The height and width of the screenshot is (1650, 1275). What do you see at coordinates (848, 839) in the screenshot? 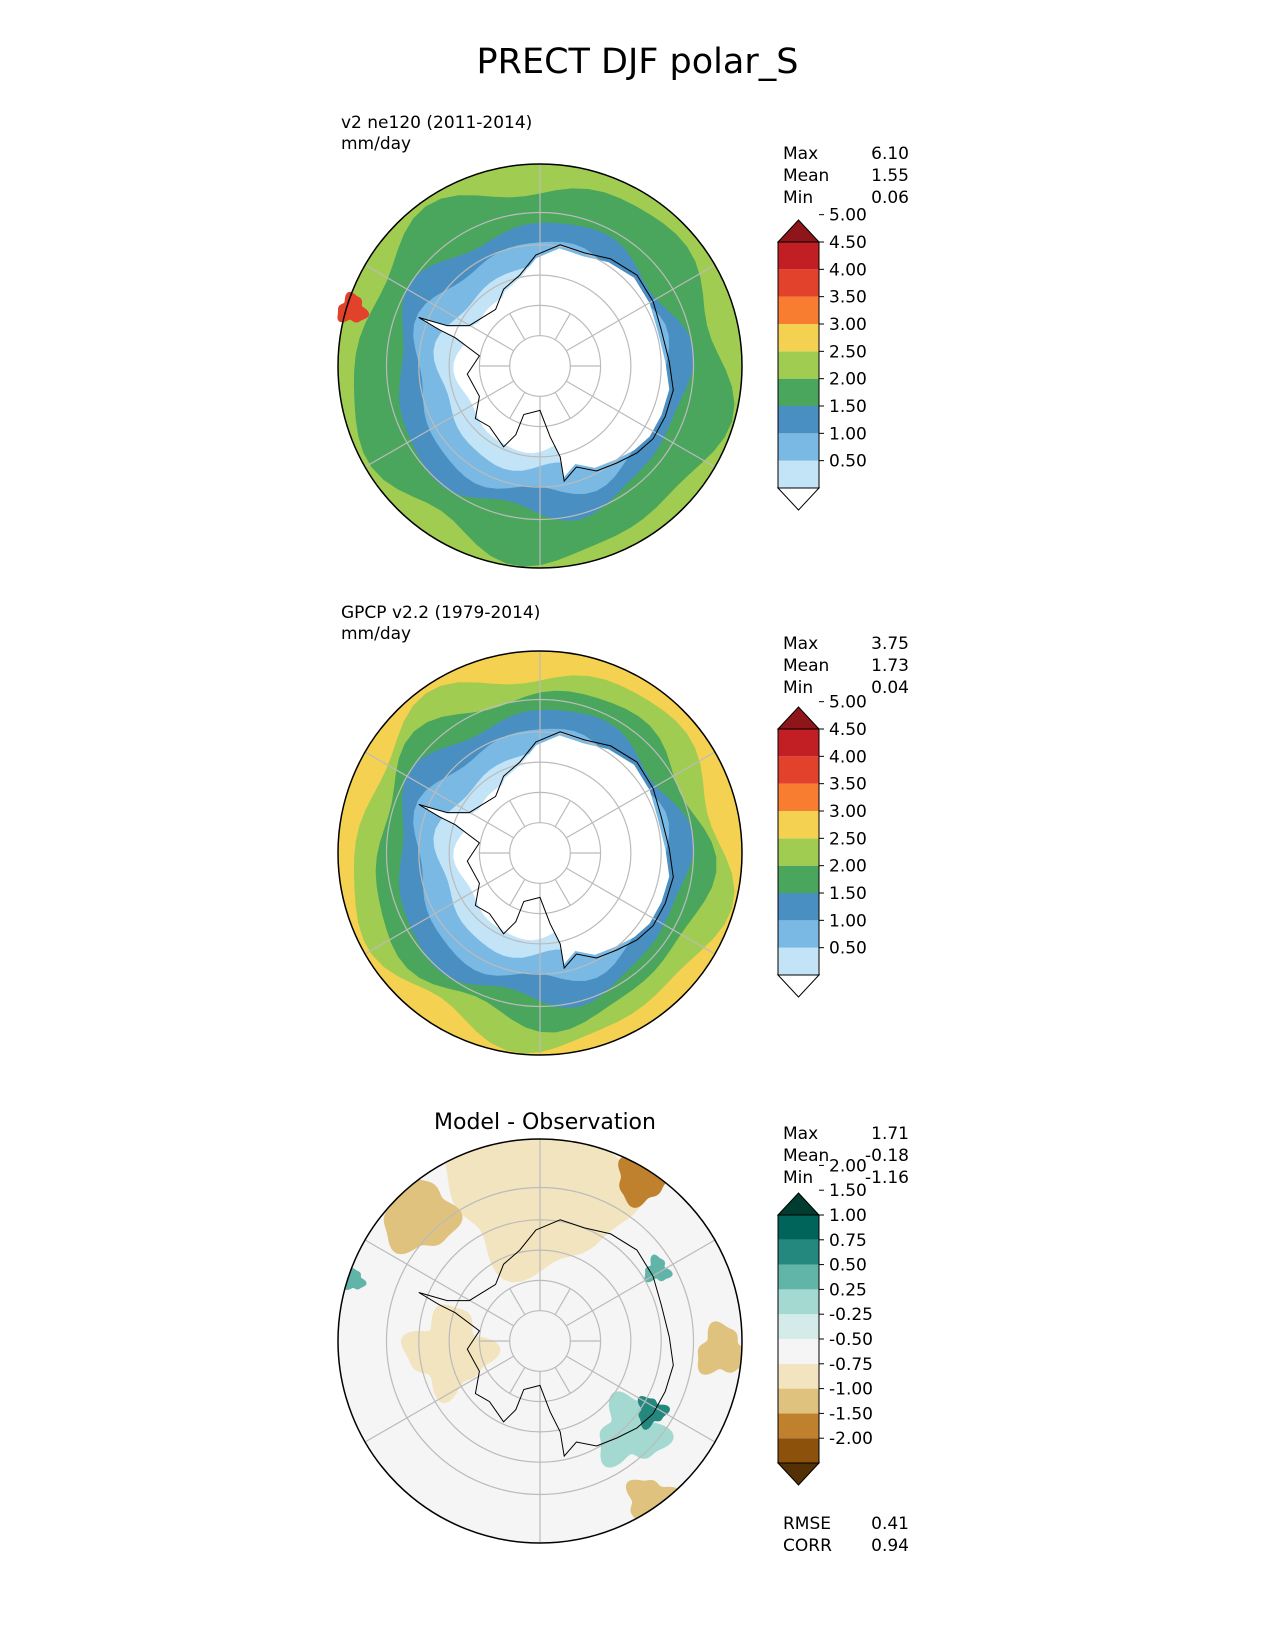
I see `colorbar-2-tick-label: 2.50` at bounding box center [848, 839].